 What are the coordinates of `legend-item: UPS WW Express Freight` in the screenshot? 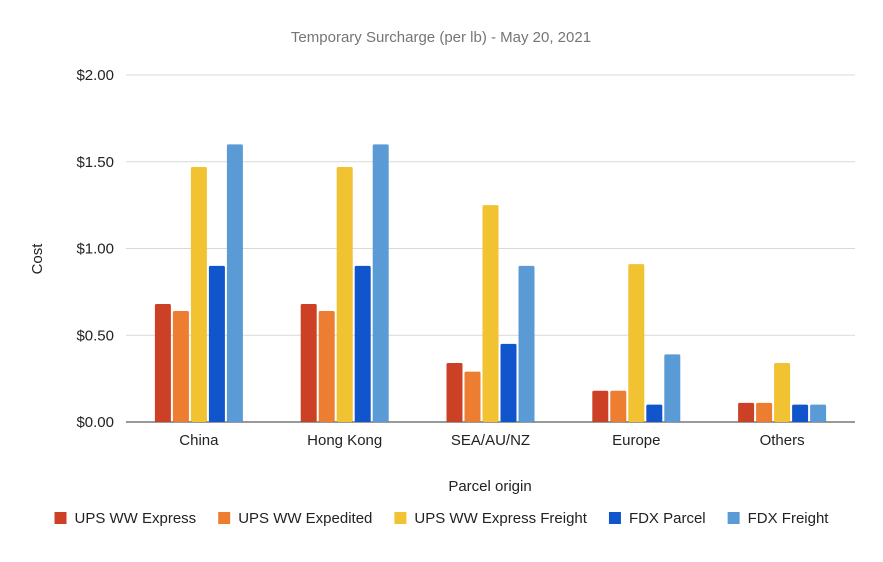 It's located at (491, 518).